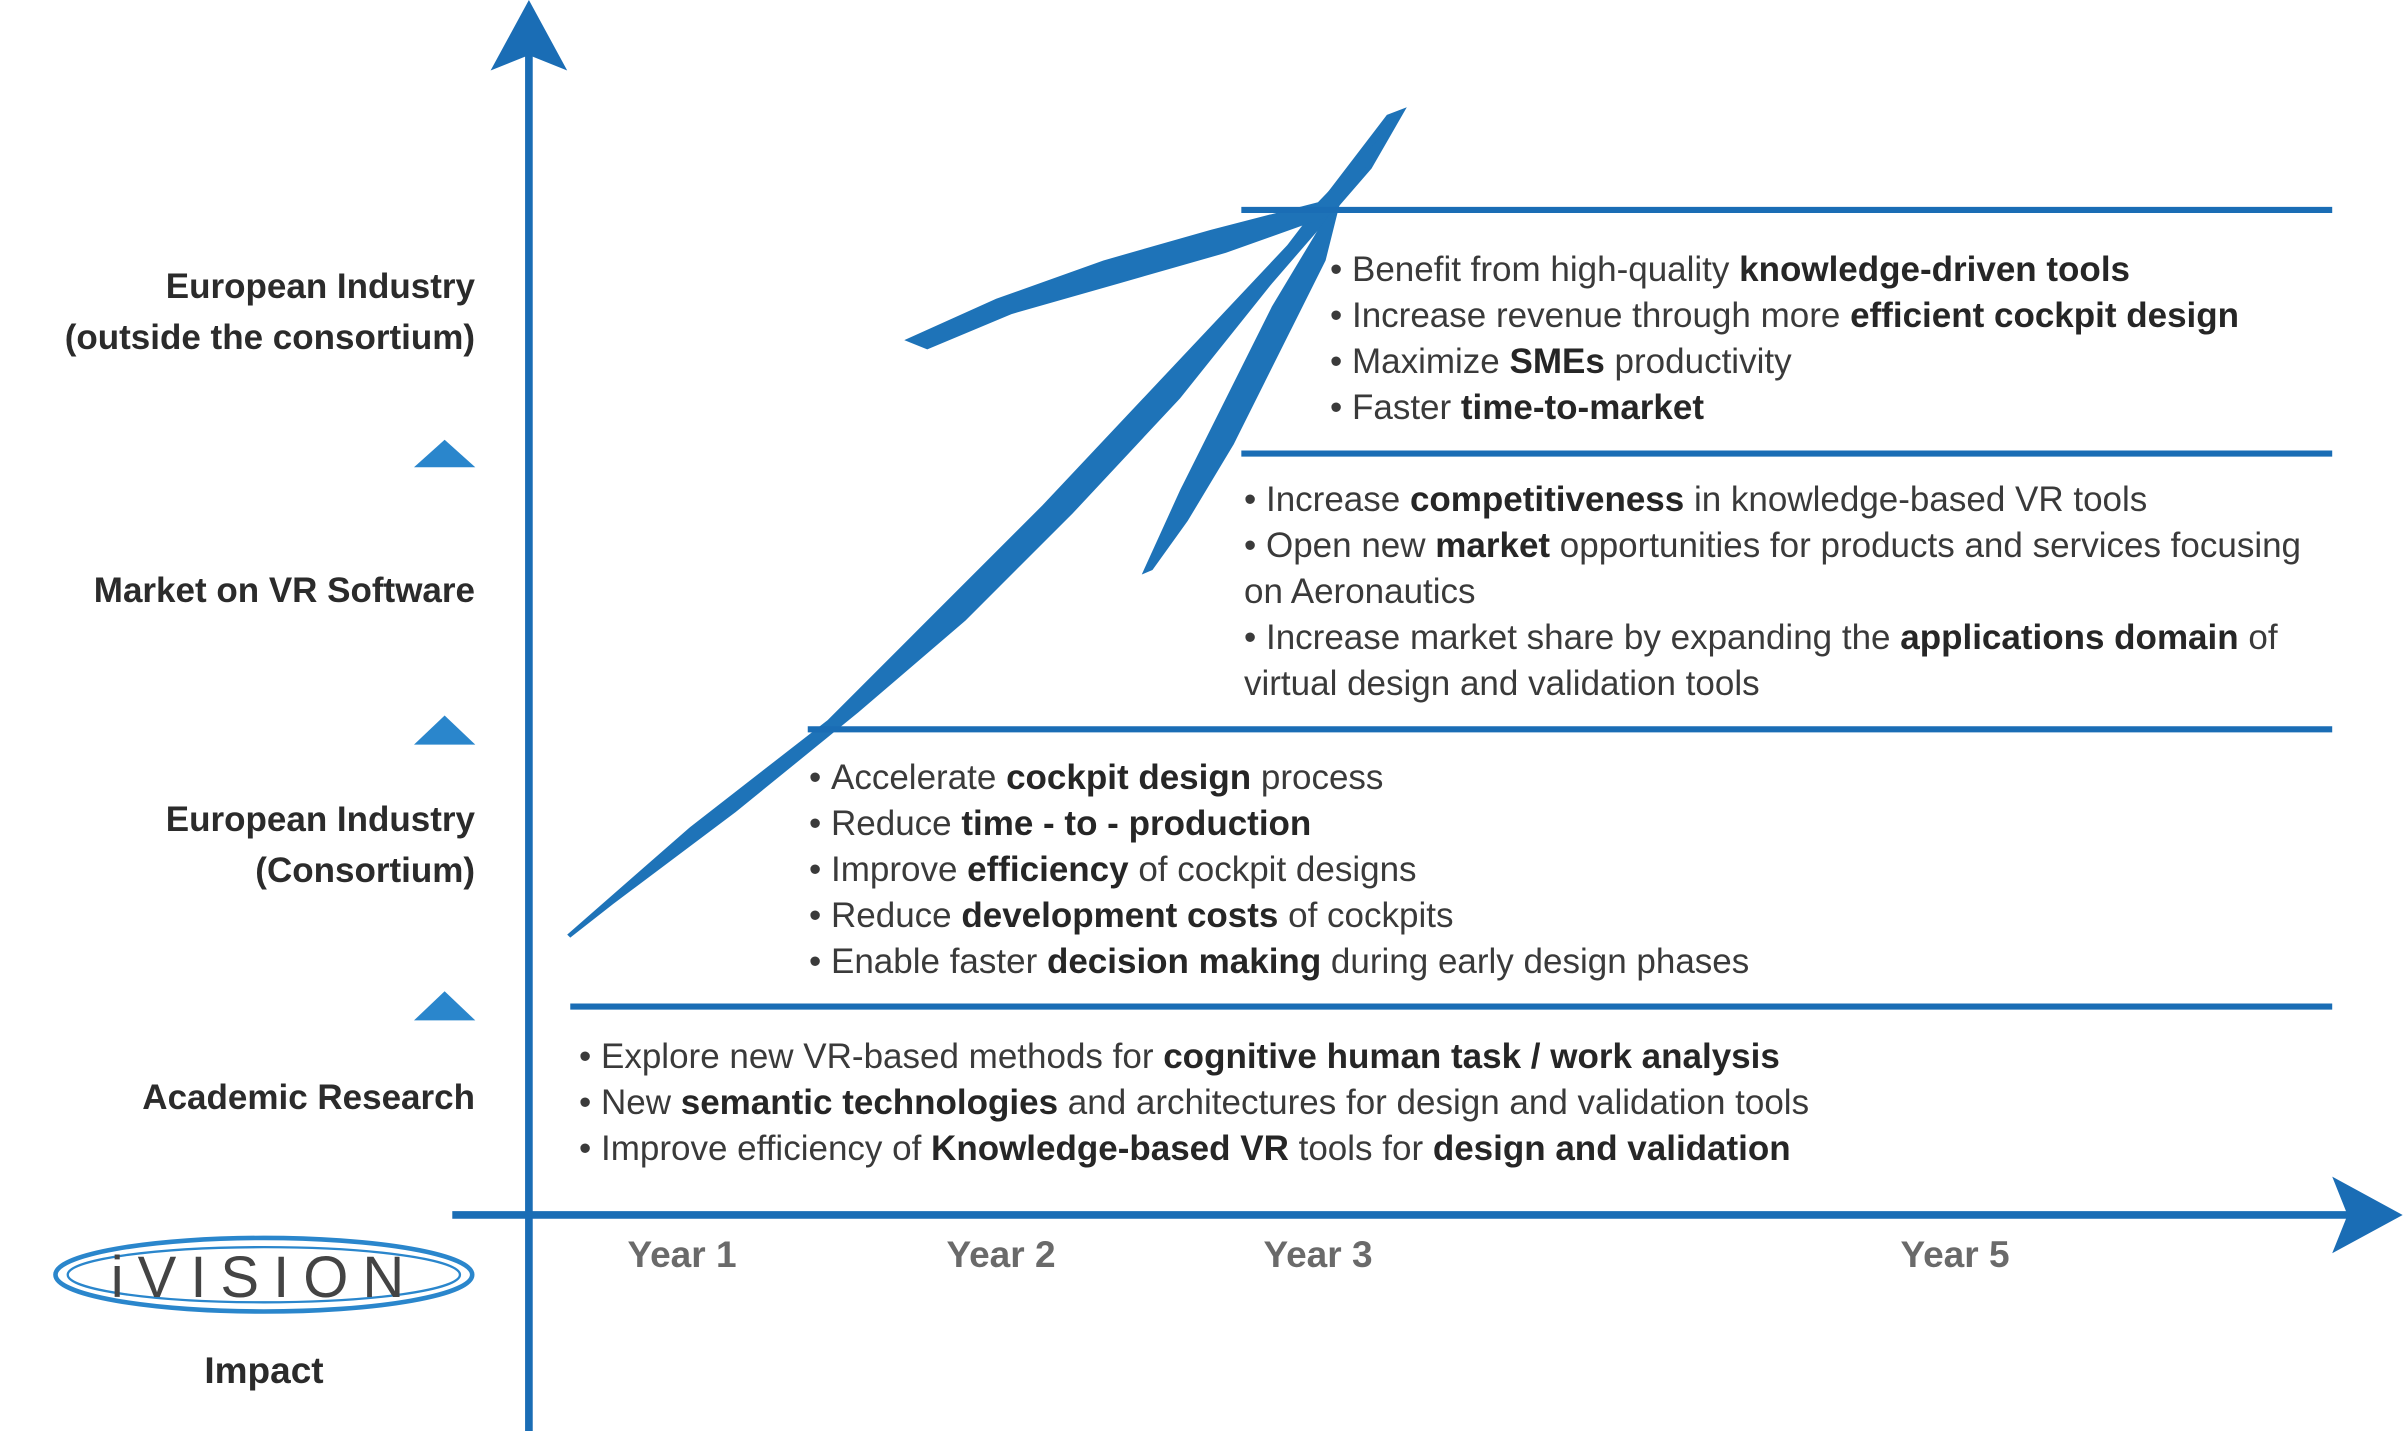  I want to click on level-line: (outside the consortium), so click(269, 337).